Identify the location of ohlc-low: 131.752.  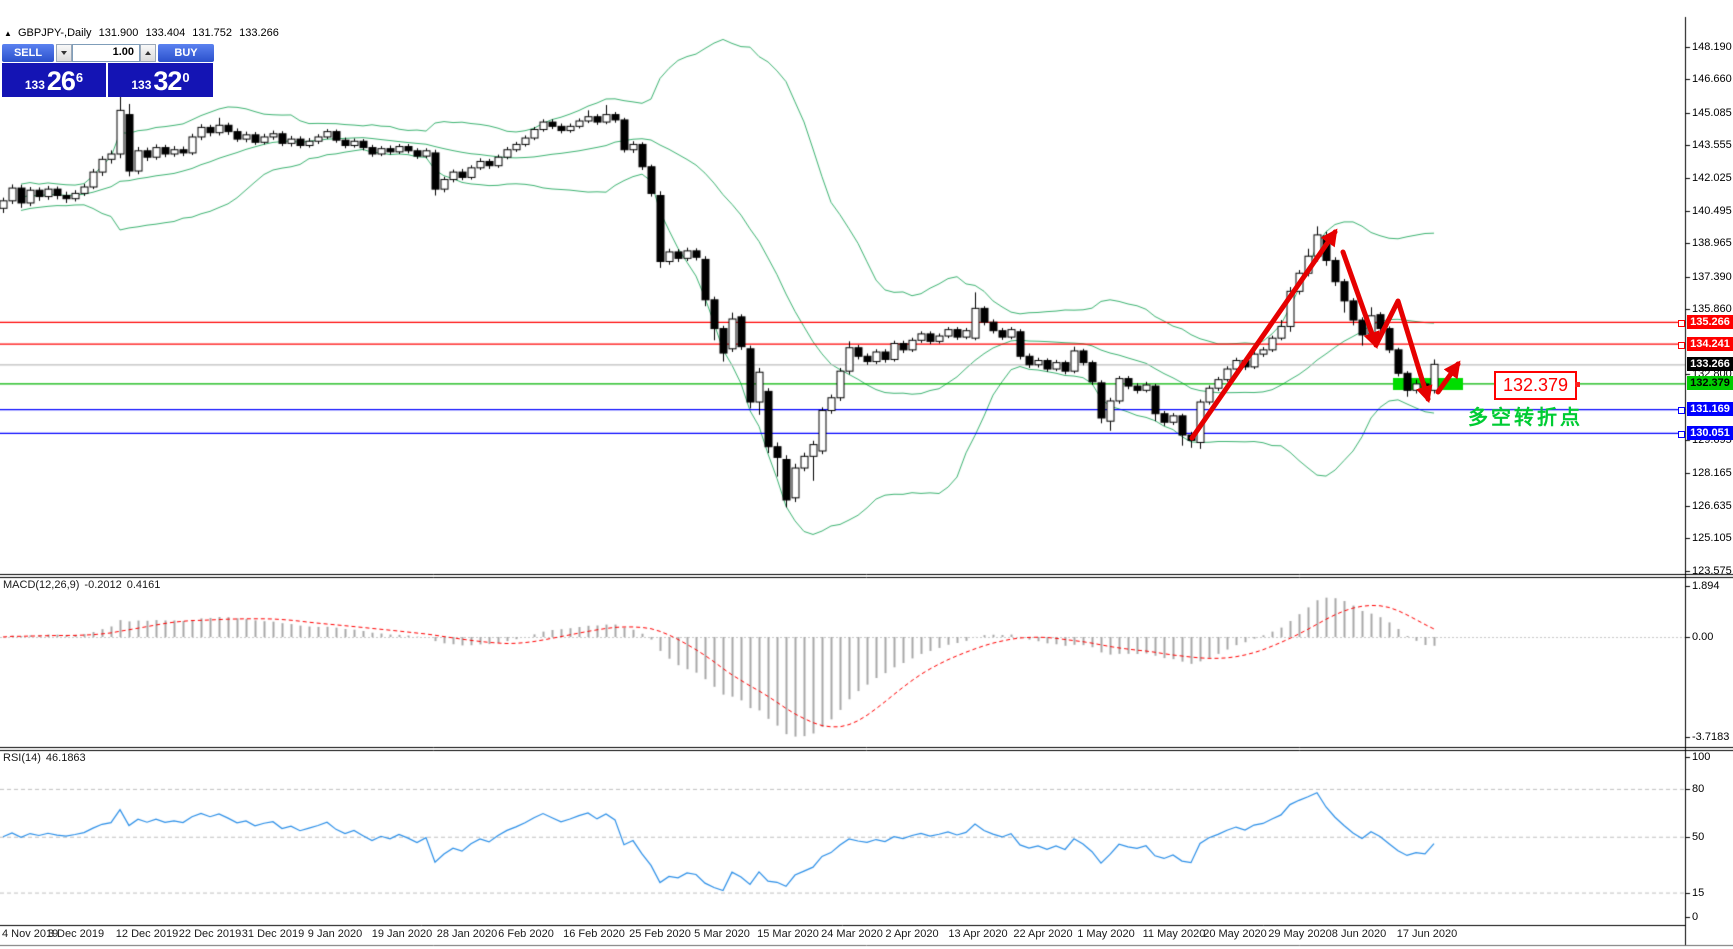
(212, 33).